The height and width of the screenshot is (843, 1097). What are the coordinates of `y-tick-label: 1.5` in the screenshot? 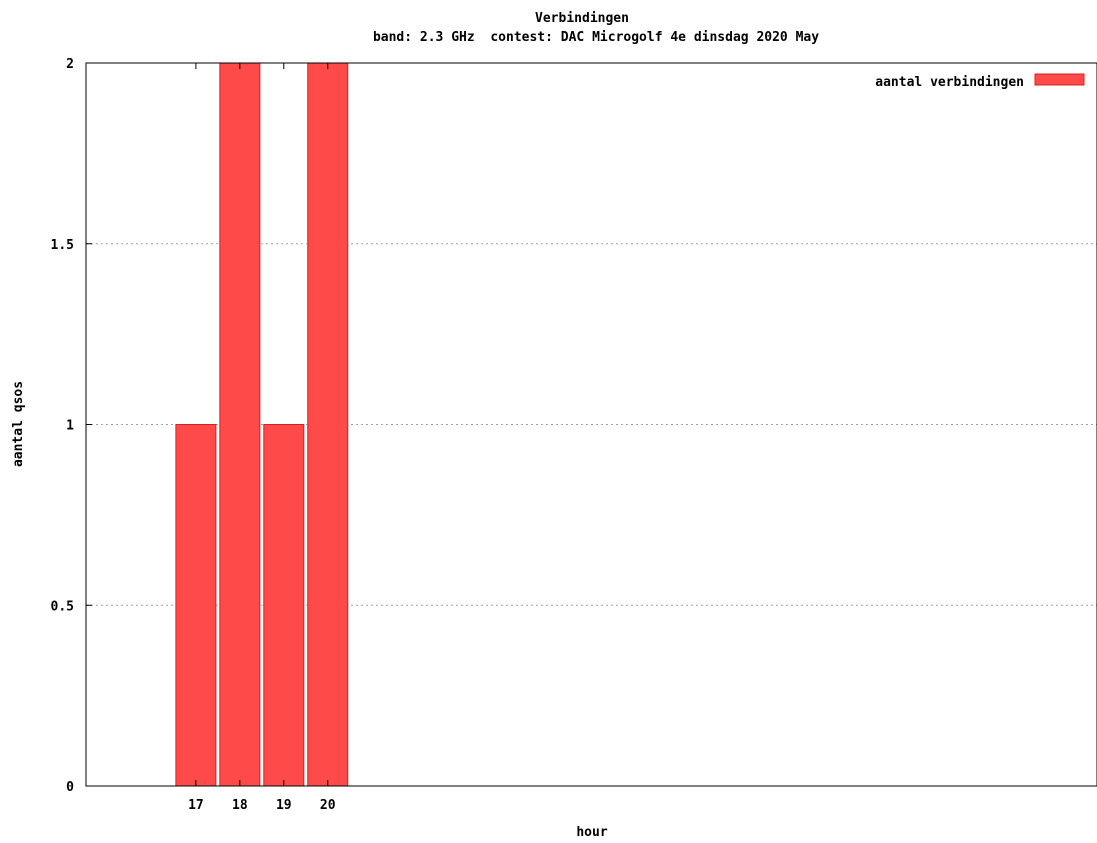 It's located at (62, 245).